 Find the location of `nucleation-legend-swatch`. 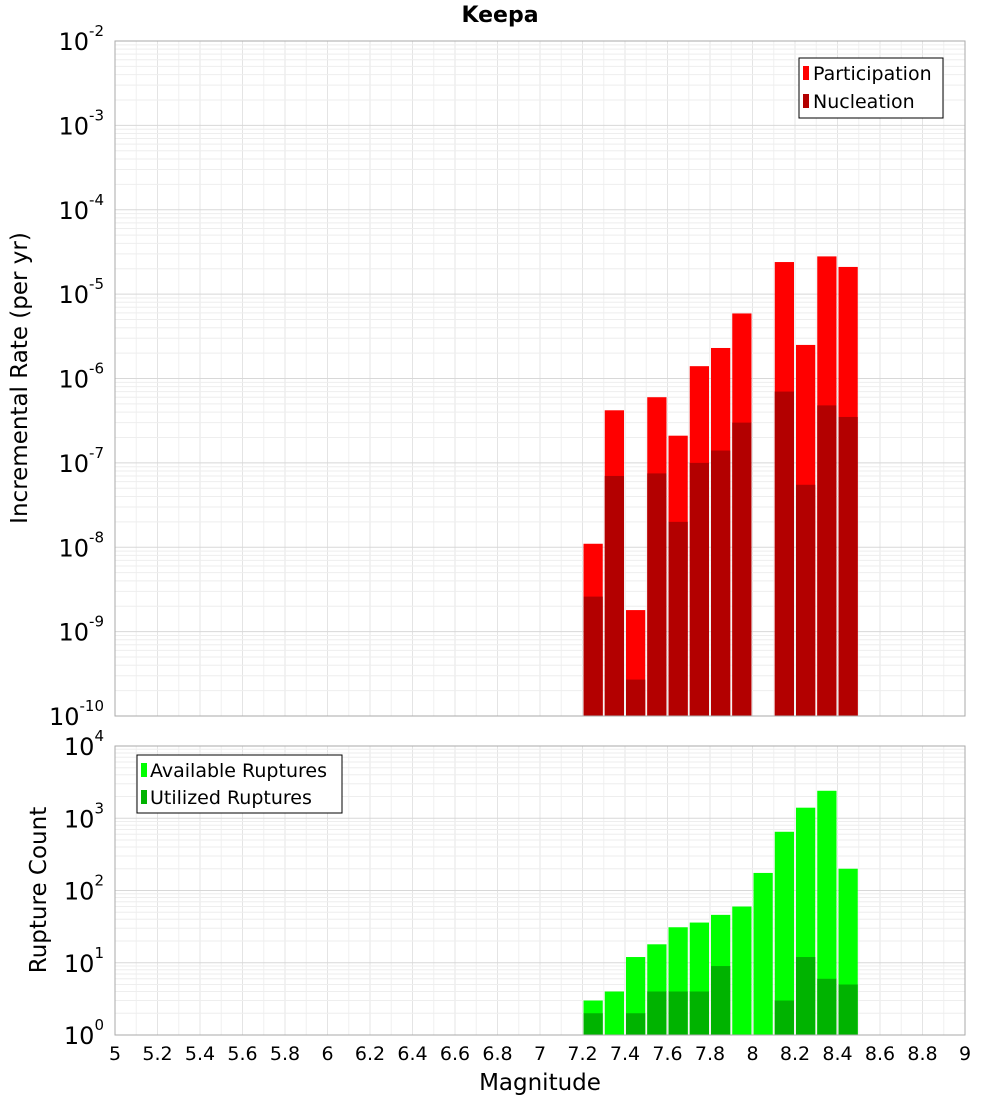

nucleation-legend-swatch is located at coordinates (806, 101).